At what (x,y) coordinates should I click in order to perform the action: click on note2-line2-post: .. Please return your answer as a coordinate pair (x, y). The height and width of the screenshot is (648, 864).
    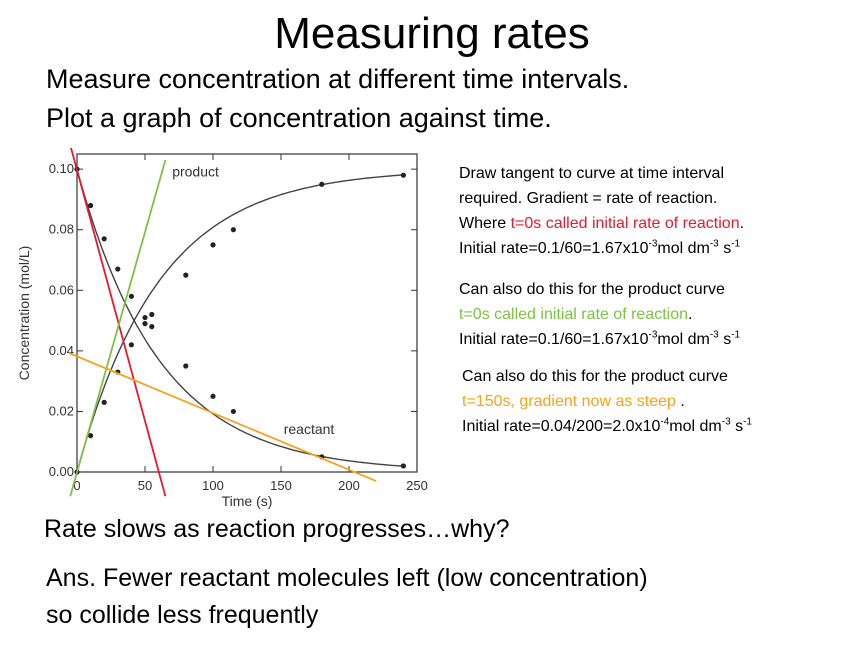
    Looking at the image, I should click on (690, 314).